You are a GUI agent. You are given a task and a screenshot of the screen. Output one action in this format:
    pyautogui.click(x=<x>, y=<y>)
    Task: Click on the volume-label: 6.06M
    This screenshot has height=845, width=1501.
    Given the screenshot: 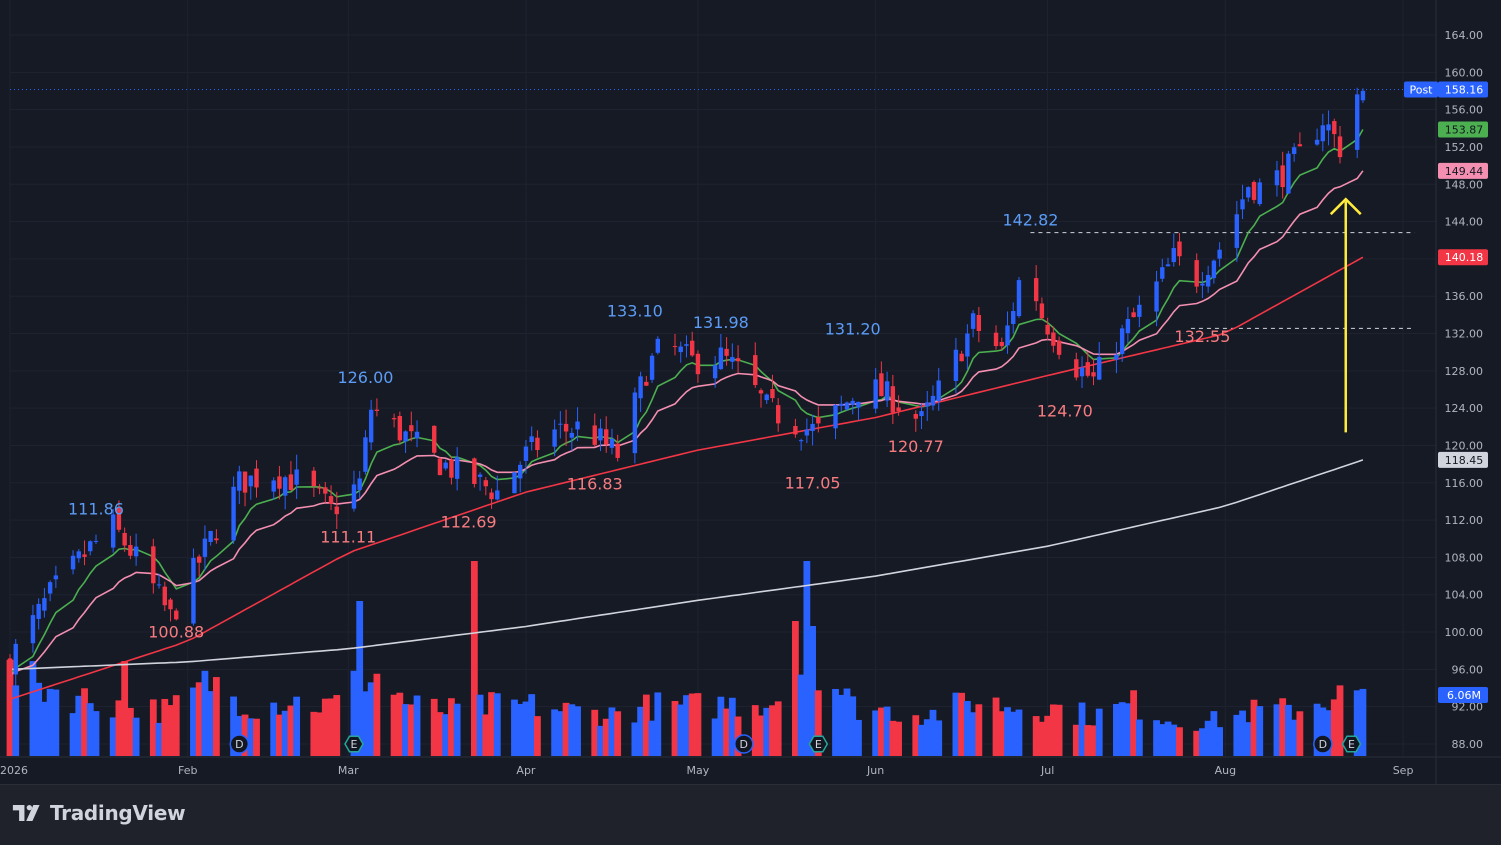 What is the action you would take?
    pyautogui.click(x=1463, y=695)
    